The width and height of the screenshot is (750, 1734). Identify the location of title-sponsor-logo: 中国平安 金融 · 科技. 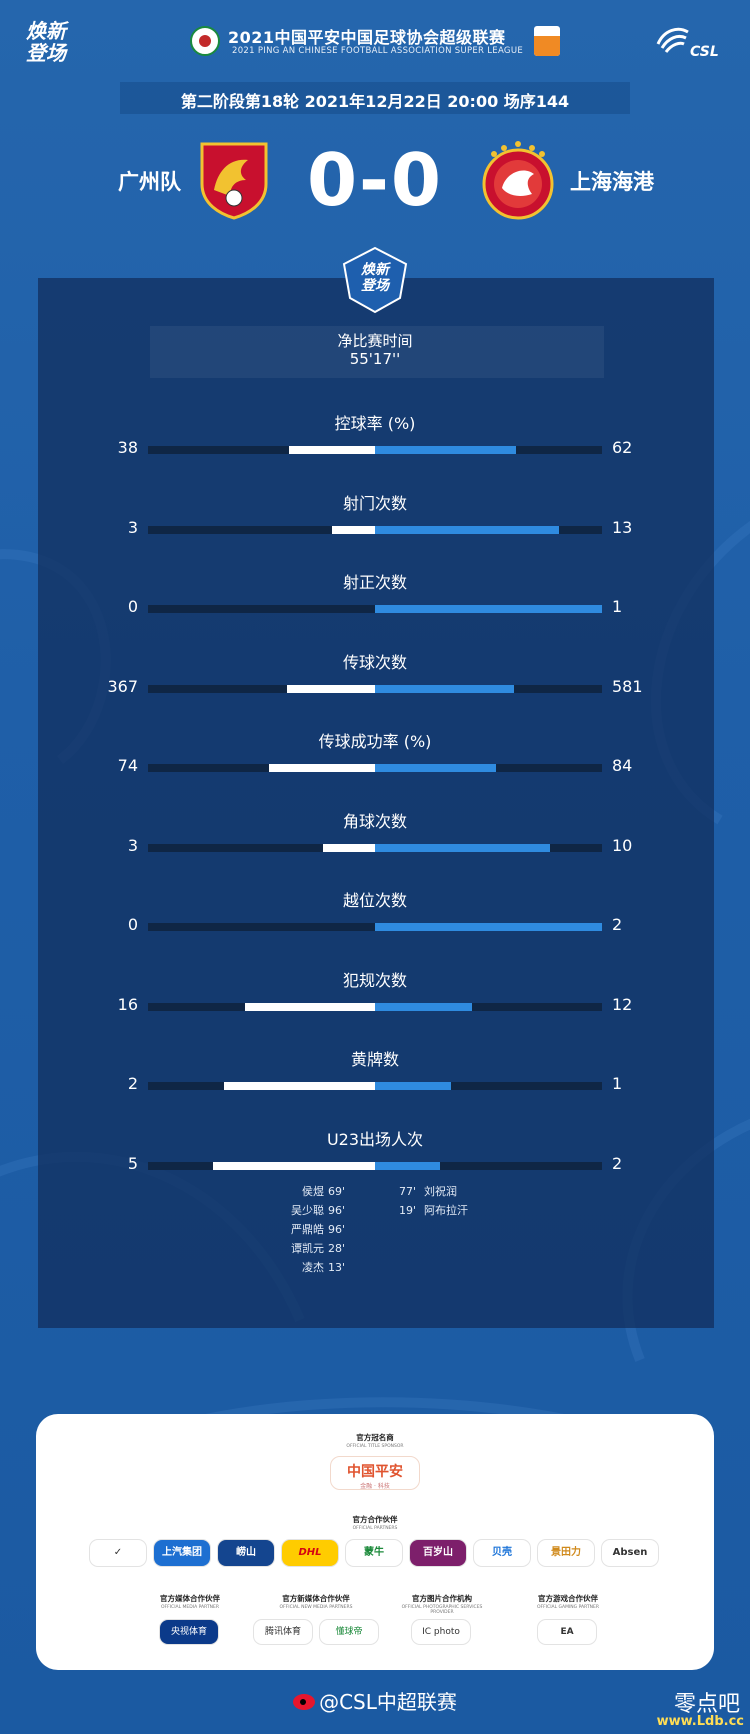
(375, 1473).